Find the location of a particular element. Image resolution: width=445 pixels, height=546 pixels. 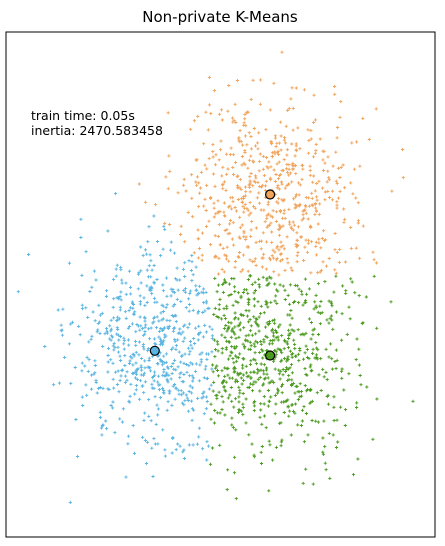

train-time-annotation: train time: 0.05s is located at coordinates (83, 115).